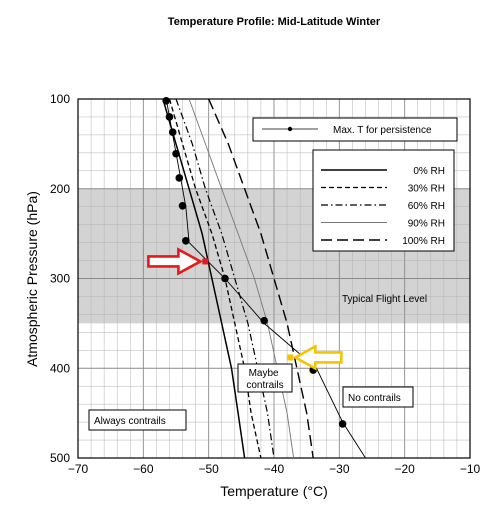 This screenshot has height=506, width=500. I want to click on series-line-60-rh, so click(225, 278).